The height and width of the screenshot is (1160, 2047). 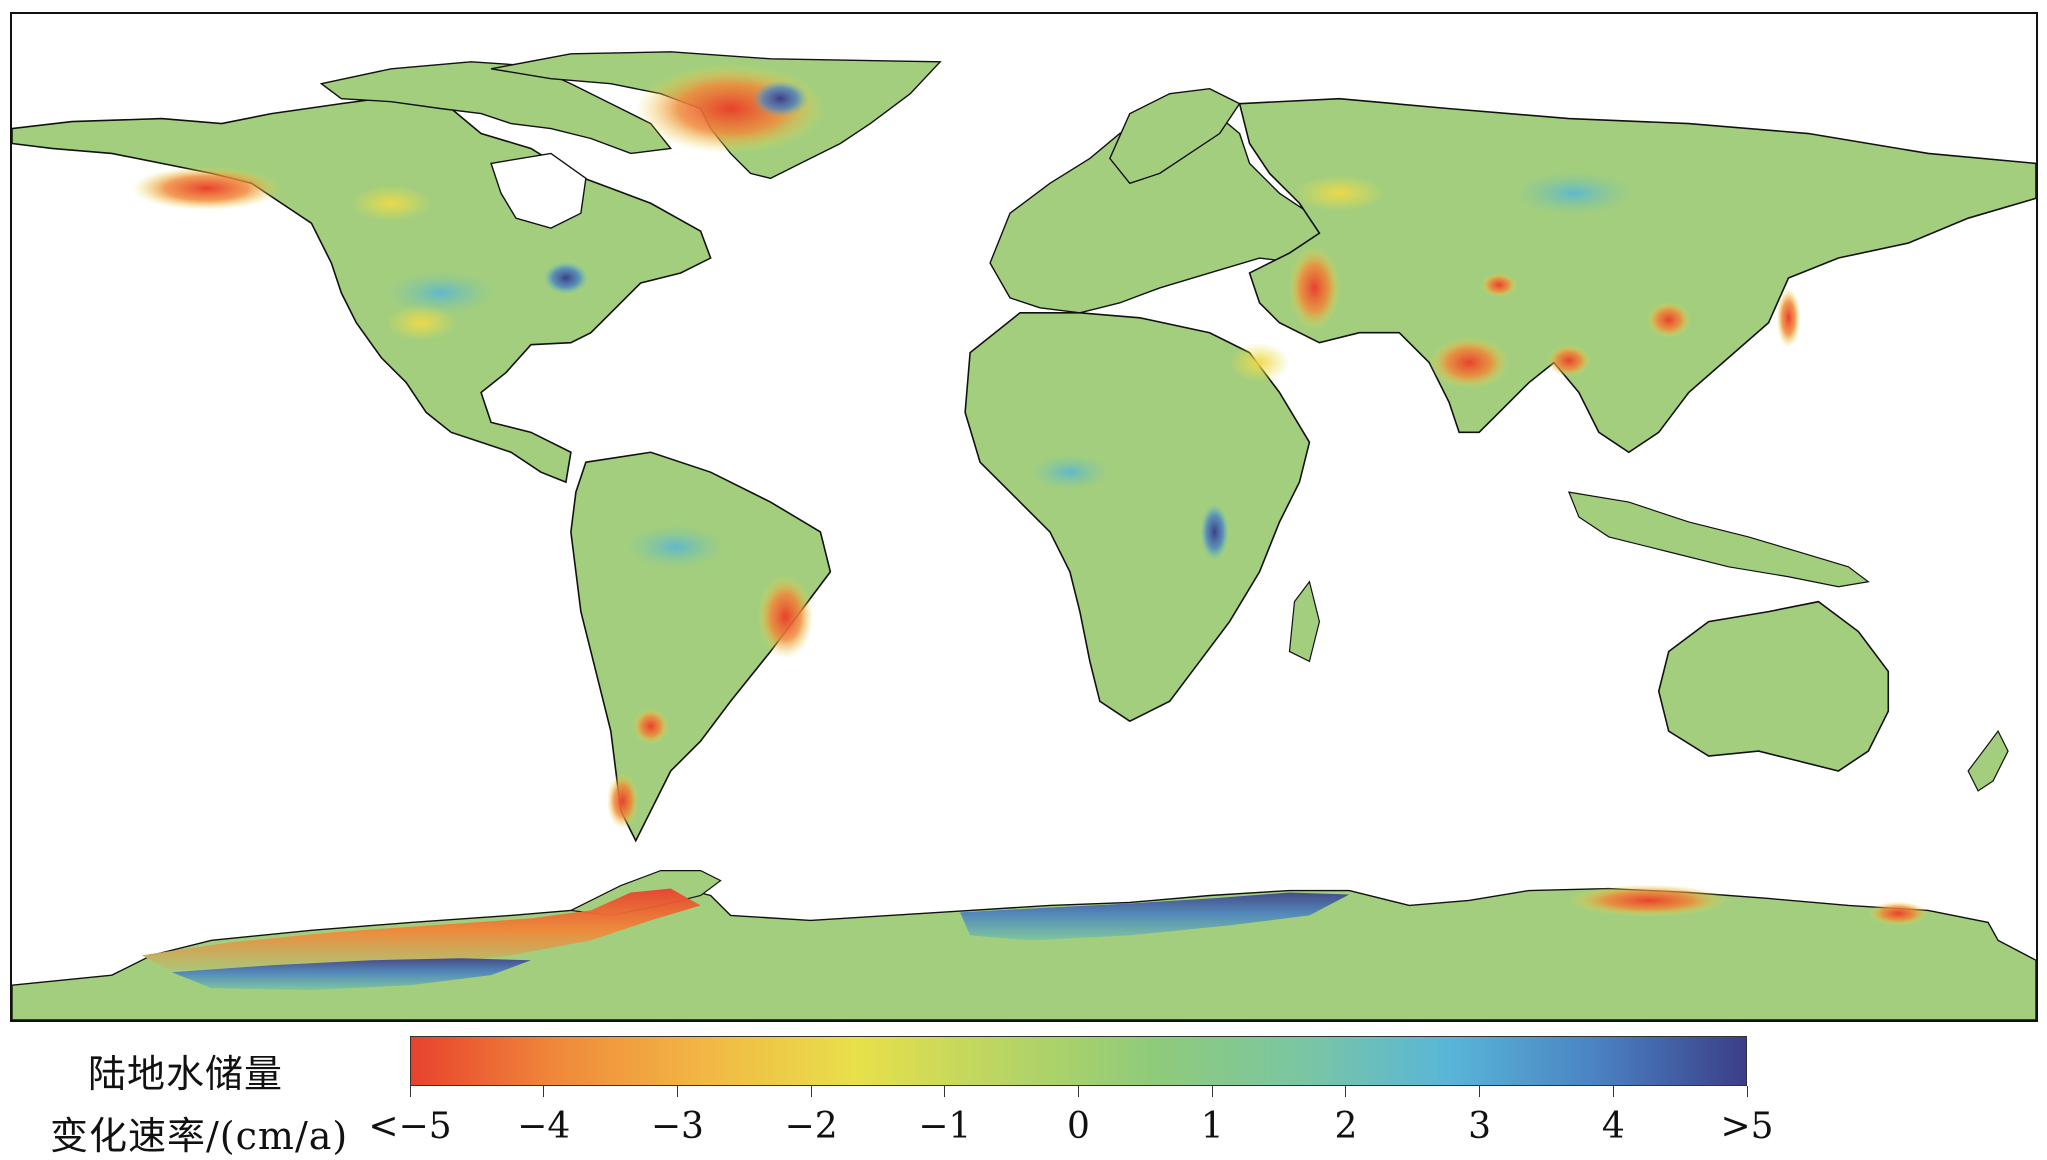 What do you see at coordinates (1078, 1126) in the screenshot?
I see `colorbar-tick-label: 0` at bounding box center [1078, 1126].